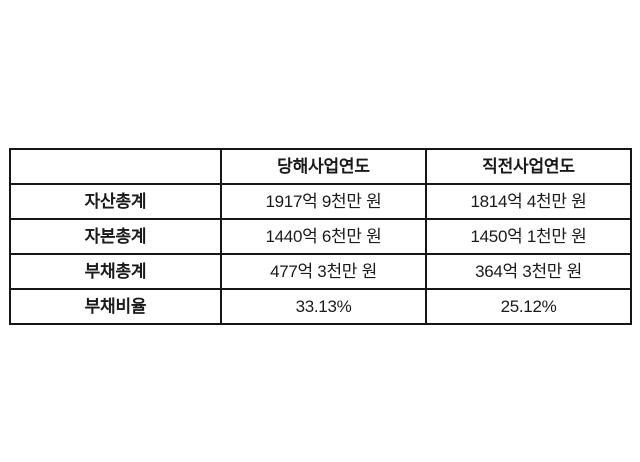 The width and height of the screenshot is (640, 462). I want to click on header-corner-cell, so click(115, 166).